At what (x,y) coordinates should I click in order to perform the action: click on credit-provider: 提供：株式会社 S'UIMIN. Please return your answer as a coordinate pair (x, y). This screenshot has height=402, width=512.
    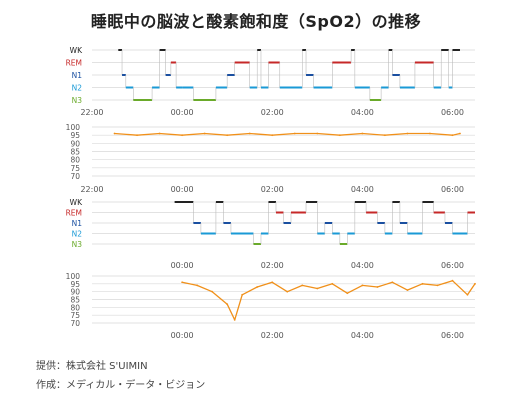
    Looking at the image, I should click on (92, 366).